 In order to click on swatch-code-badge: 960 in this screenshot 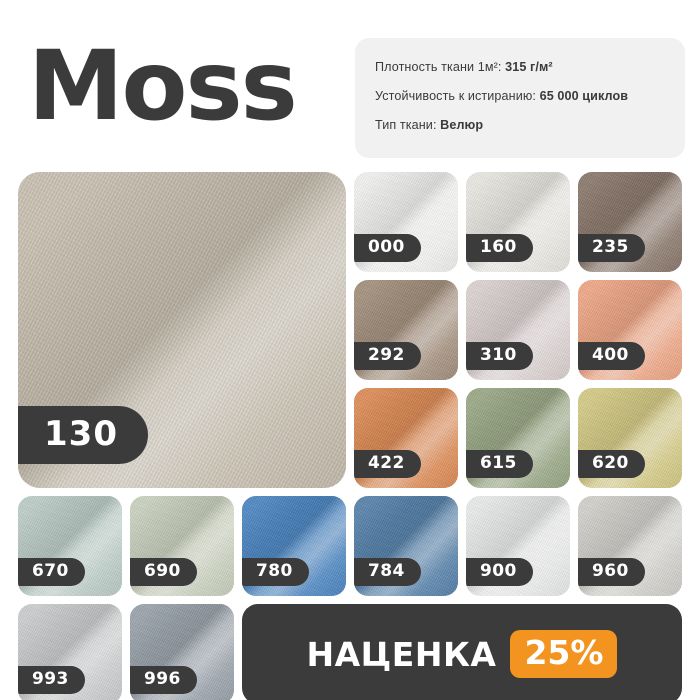, I will do `click(611, 572)`.